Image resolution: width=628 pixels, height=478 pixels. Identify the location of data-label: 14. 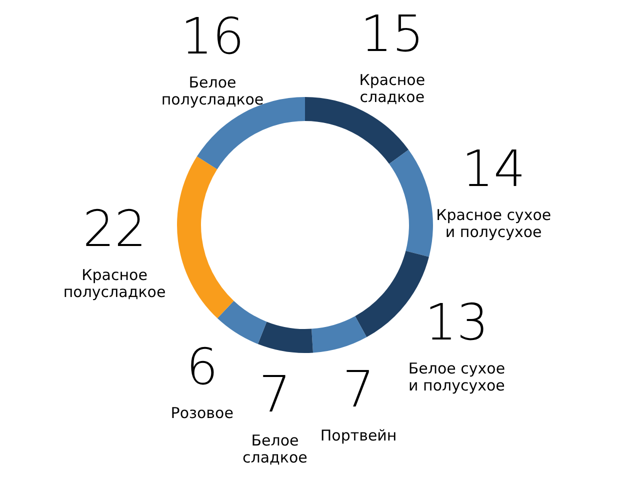
(494, 169).